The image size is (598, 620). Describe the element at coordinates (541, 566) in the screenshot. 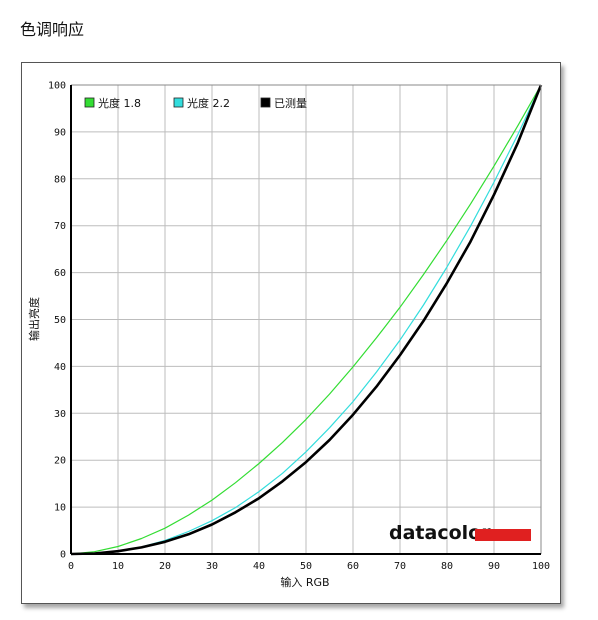

I see `x-tick-label: 100` at that location.